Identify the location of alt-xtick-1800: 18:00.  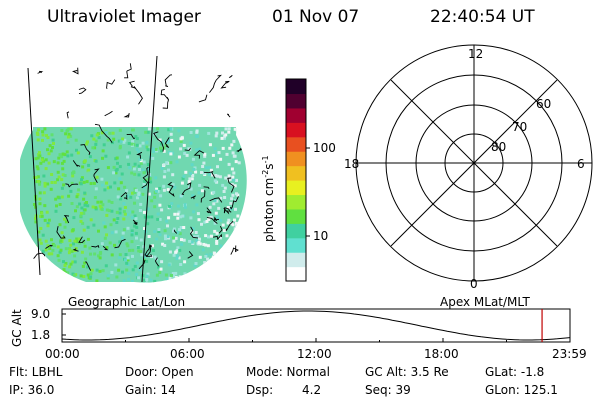
(441, 354).